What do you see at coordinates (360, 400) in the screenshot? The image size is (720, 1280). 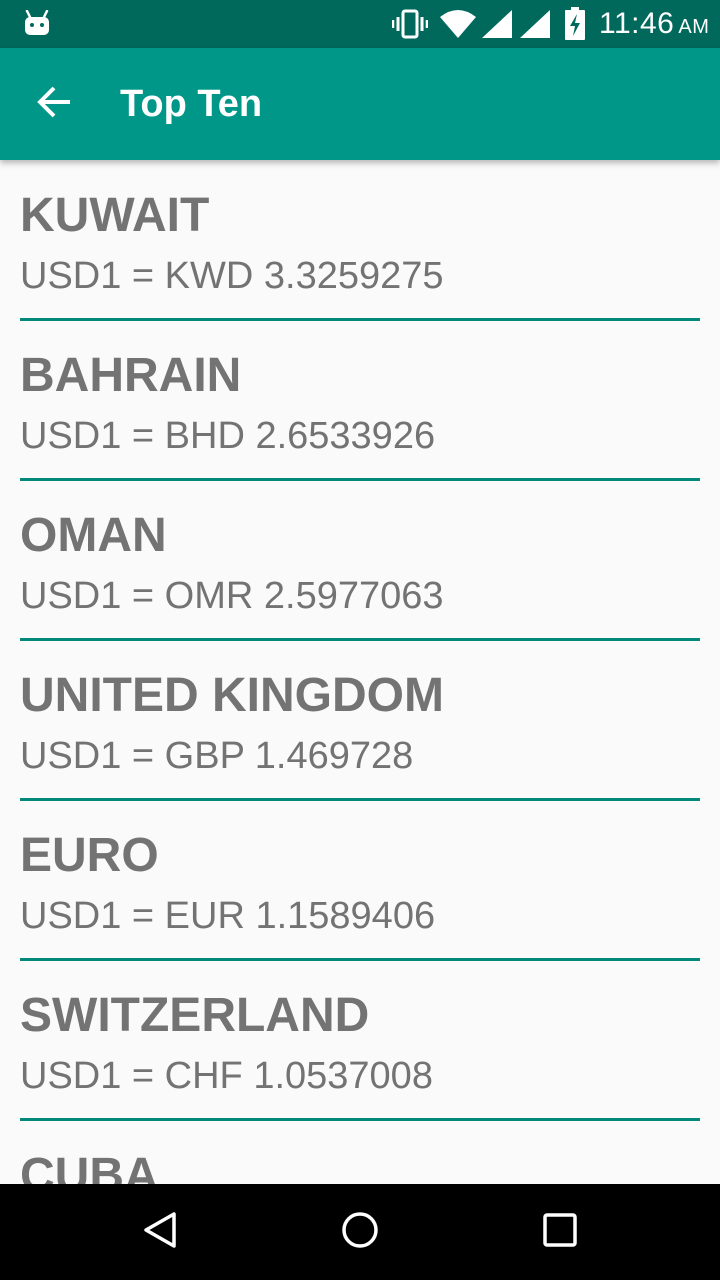 I see `list-item: BAHRAIN USD1 = BHD 2.6533926` at bounding box center [360, 400].